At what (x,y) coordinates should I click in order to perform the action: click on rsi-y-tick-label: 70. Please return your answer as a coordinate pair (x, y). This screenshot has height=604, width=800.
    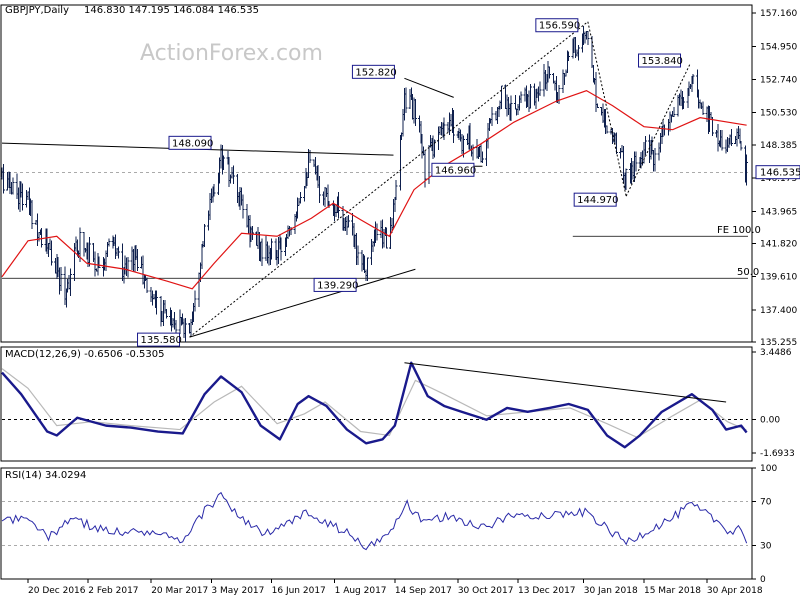
    Looking at the image, I should click on (766, 502).